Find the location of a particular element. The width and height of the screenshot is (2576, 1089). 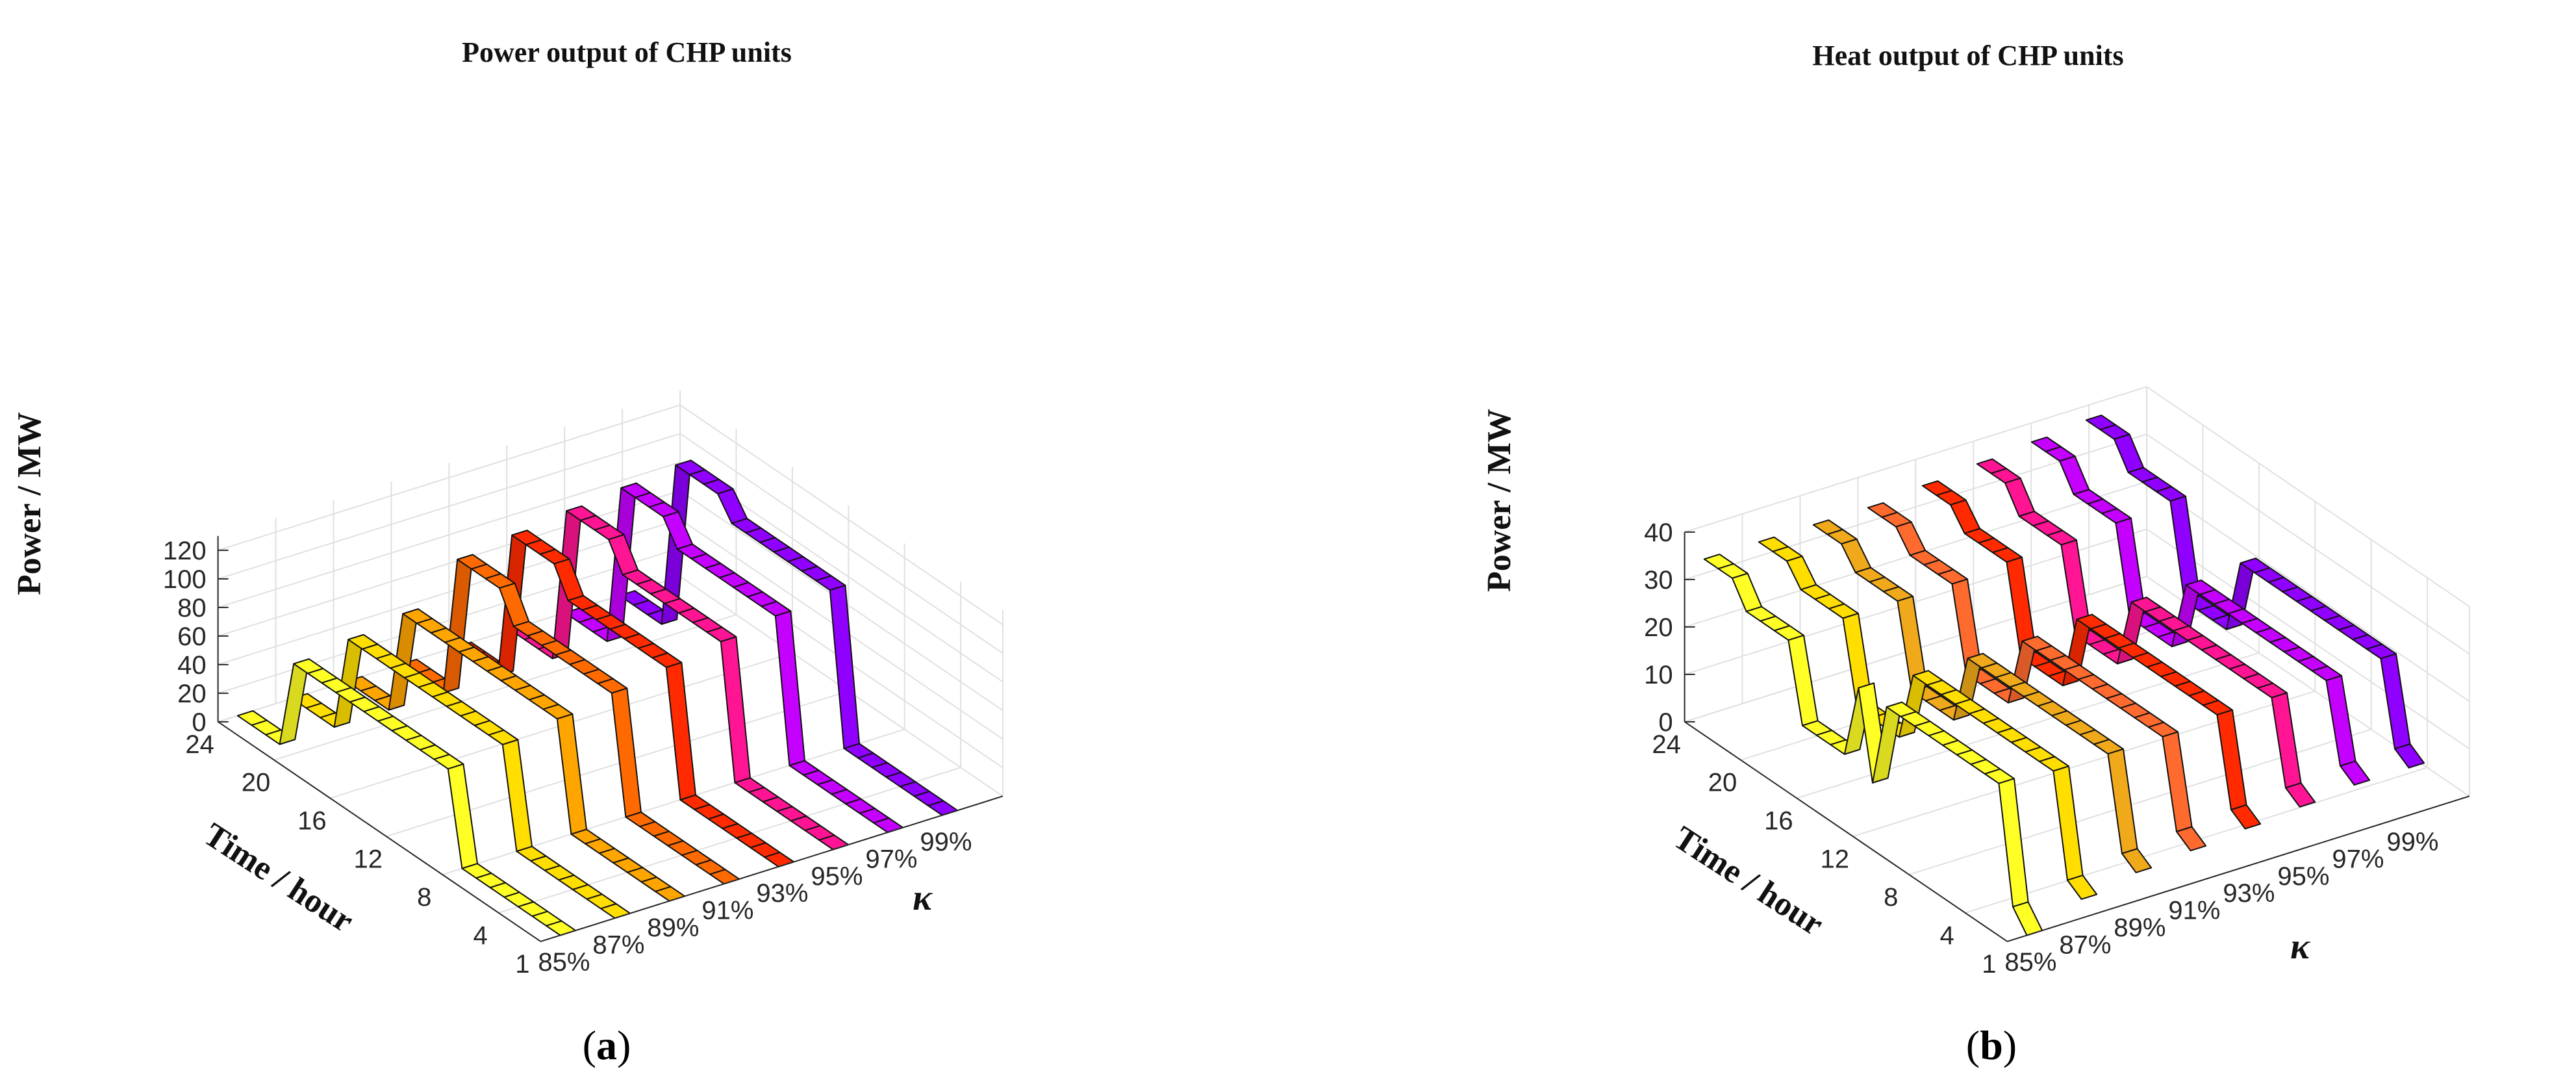

z-tick-label: 60 is located at coordinates (192, 636).